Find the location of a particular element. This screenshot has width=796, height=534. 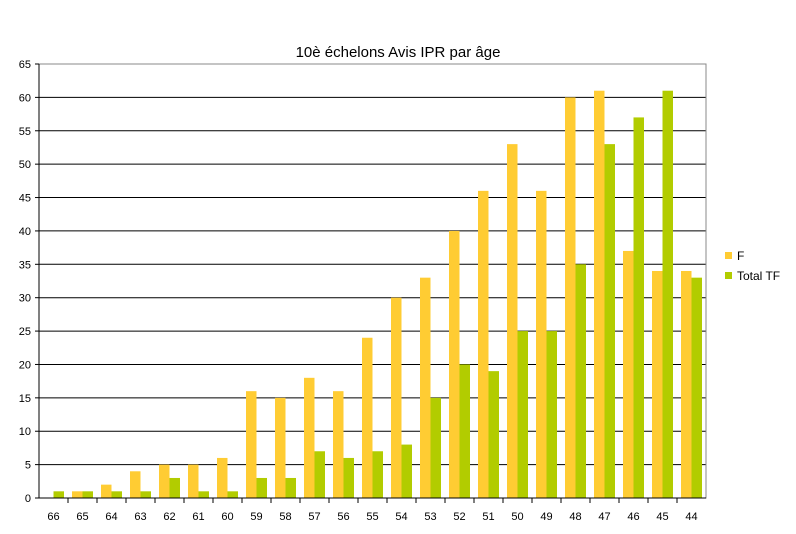

y-tick-label: 55 is located at coordinates (25, 132).